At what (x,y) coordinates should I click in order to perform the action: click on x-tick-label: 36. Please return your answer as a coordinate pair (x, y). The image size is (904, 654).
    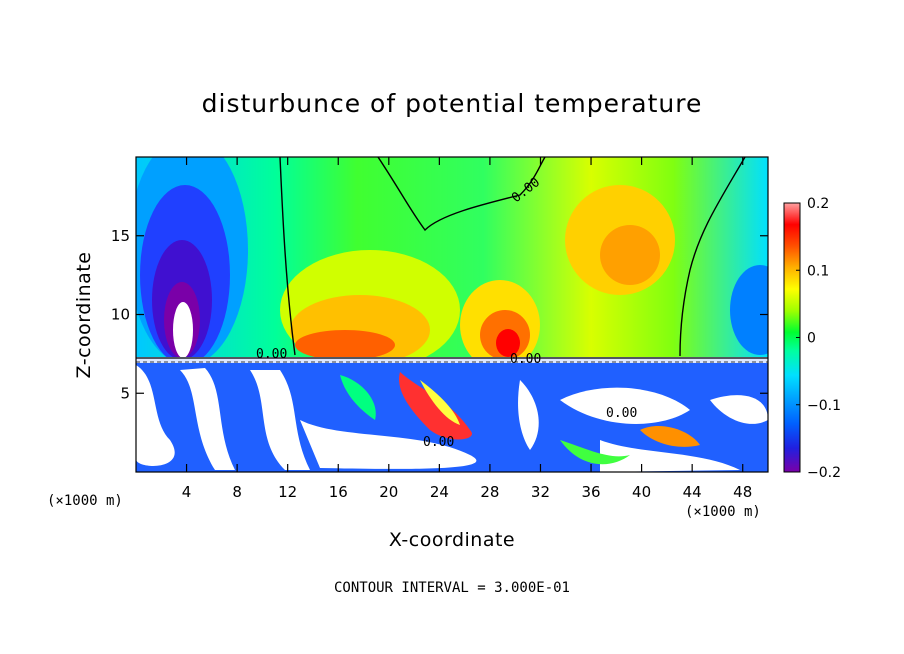
    Looking at the image, I should click on (590, 492).